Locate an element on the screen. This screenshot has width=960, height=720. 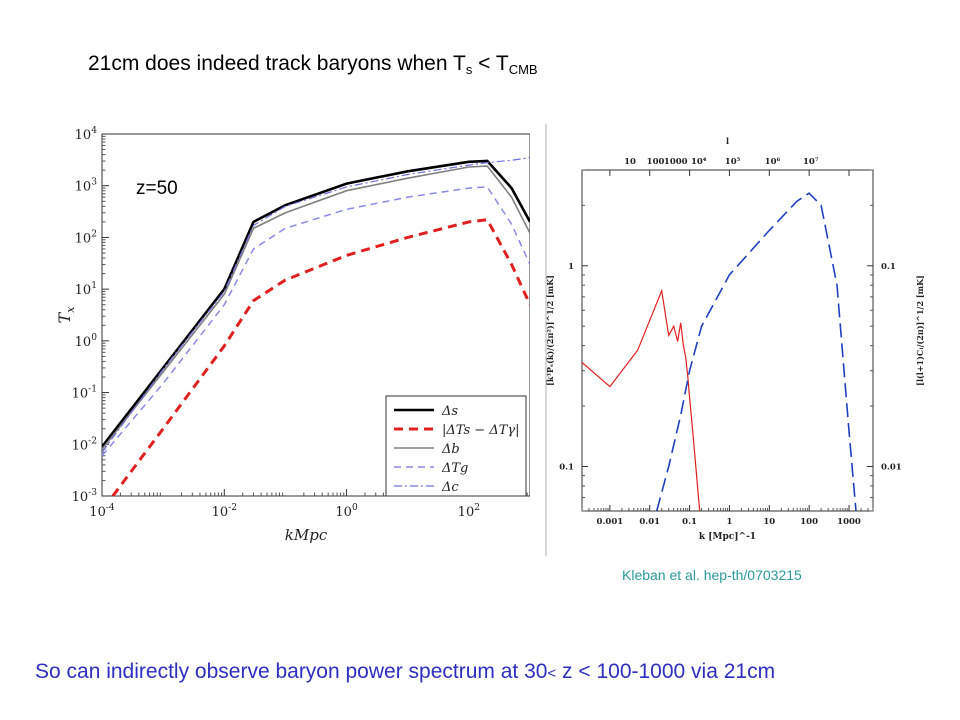
redshift-annotation: z=50 is located at coordinates (157, 188).